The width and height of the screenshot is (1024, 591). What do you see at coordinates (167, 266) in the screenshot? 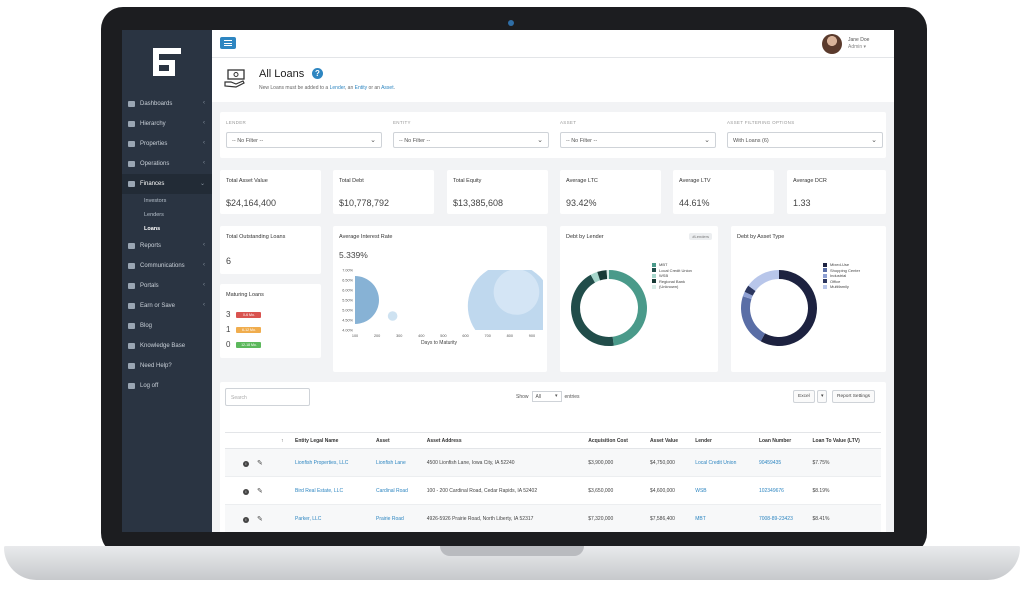
I see `sidebar-item: Communications ‹` at bounding box center [167, 266].